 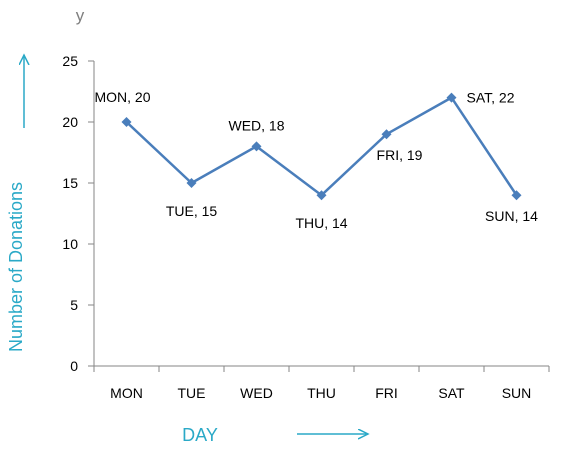 I want to click on y-tick-label: 20, so click(x=70, y=122).